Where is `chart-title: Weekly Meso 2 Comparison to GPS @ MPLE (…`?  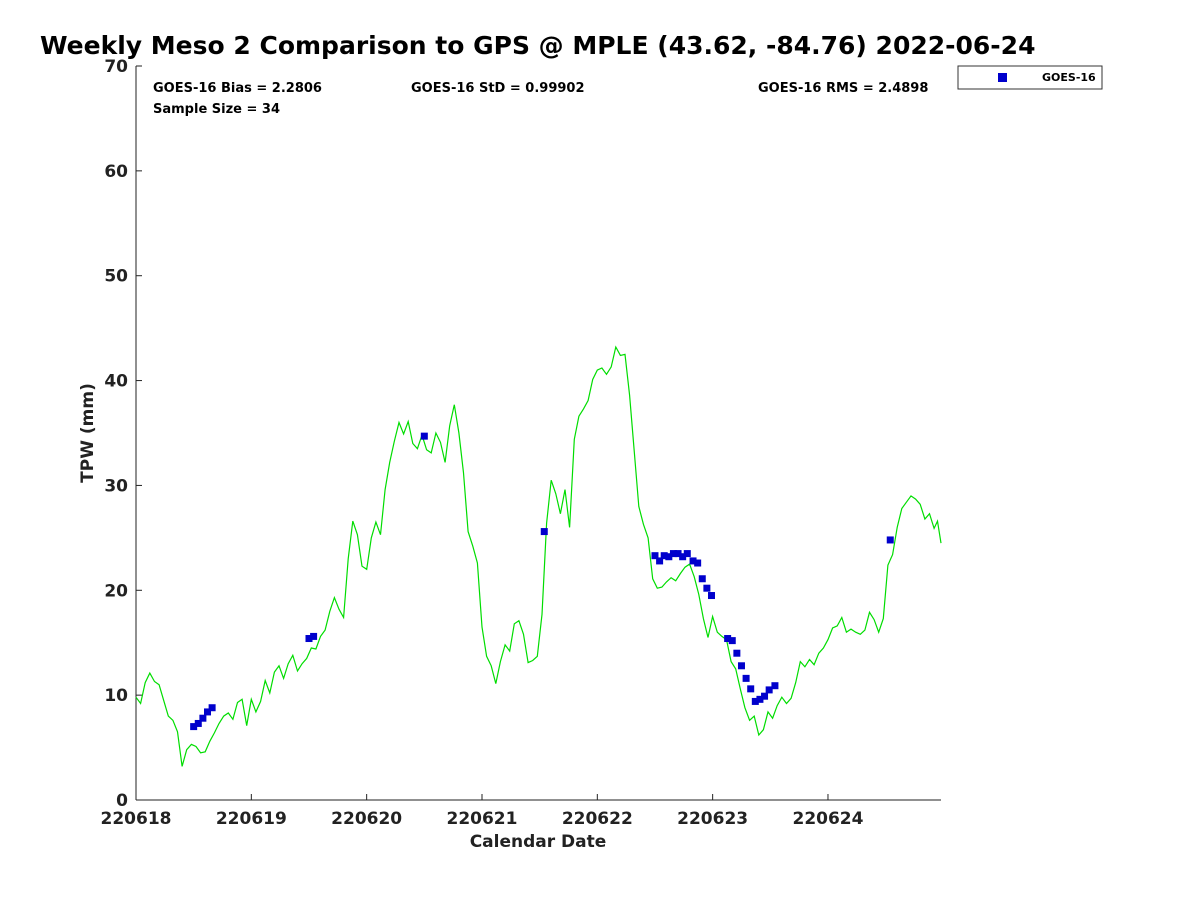 chart-title: Weekly Meso 2 Comparison to GPS @ MPLE (… is located at coordinates (537, 45).